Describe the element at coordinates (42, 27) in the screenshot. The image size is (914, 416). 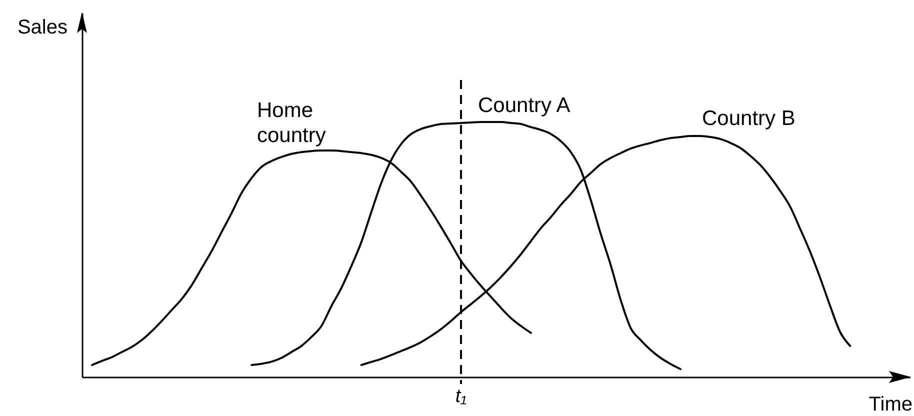
I see `y-axis-title: Sales` at that location.